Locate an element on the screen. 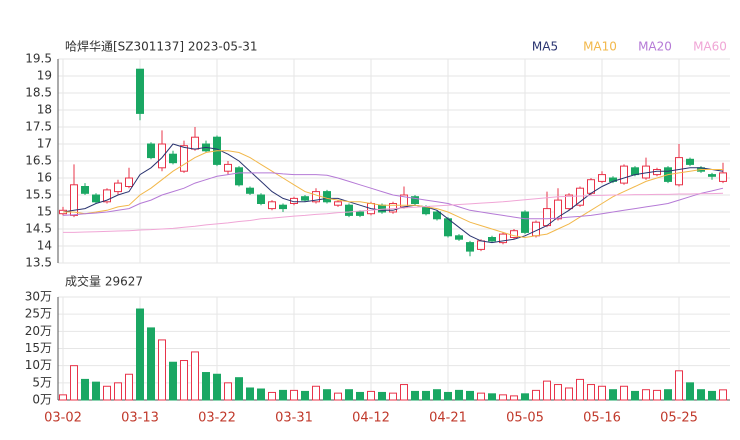 Image resolution: width=740 pixels, height=440 pixels. y-tick-label: 10万 is located at coordinates (38, 365).